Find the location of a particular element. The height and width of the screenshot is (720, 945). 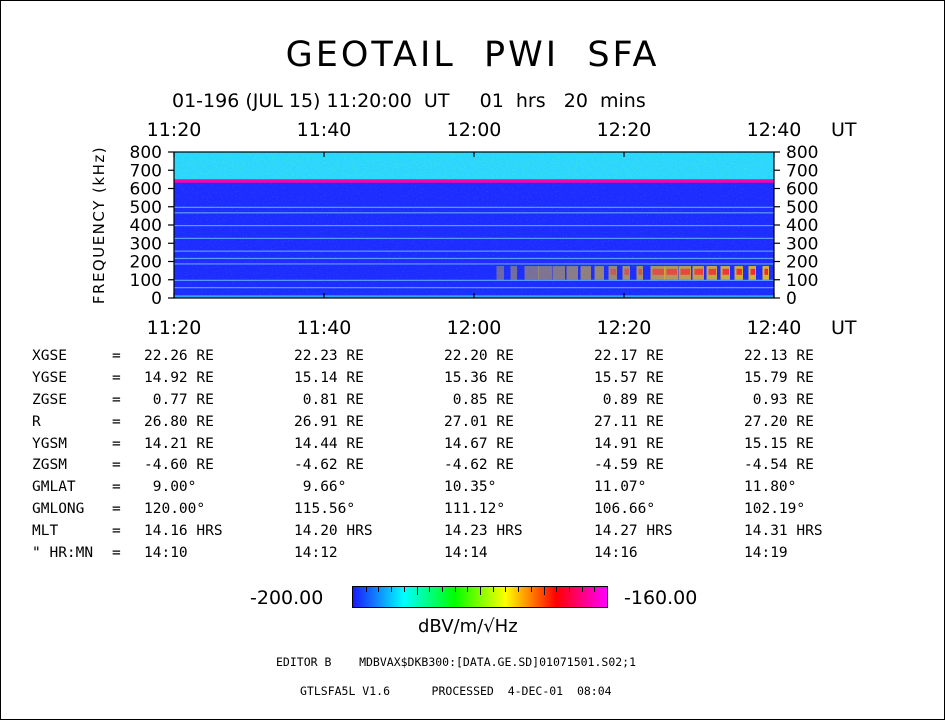

ephemeris-value: 22.13 RE is located at coordinates (779, 355).